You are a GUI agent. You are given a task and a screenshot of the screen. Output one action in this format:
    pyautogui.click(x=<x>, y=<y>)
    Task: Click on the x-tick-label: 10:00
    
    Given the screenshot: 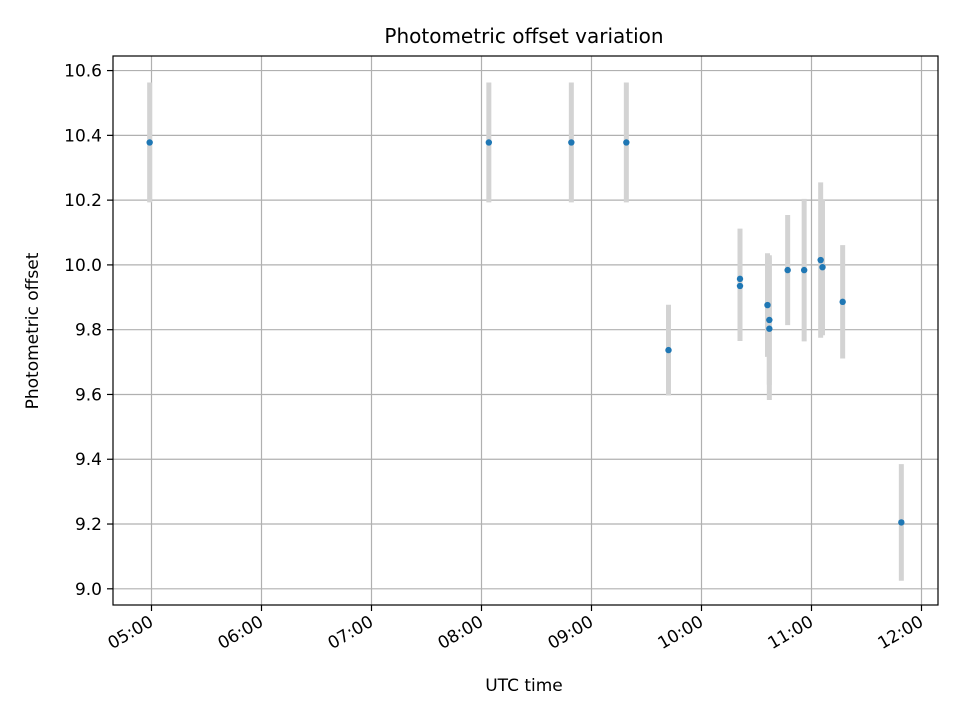 What is the action you would take?
    pyautogui.click(x=681, y=633)
    